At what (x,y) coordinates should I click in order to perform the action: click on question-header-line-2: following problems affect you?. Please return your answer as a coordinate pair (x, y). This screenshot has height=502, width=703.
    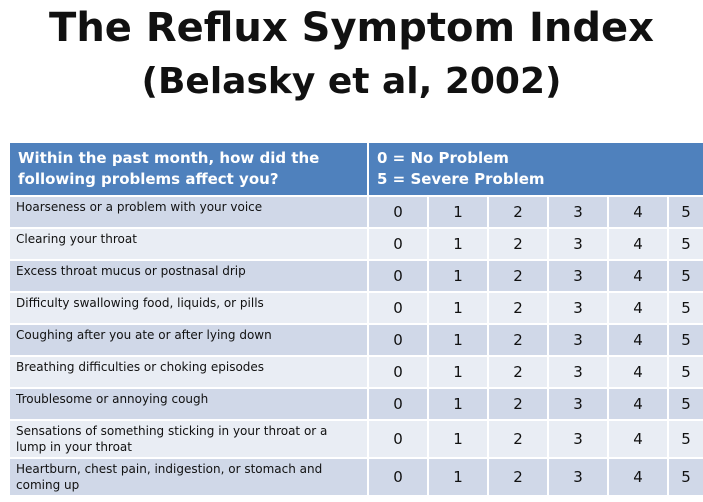
    Looking at the image, I should click on (148, 179).